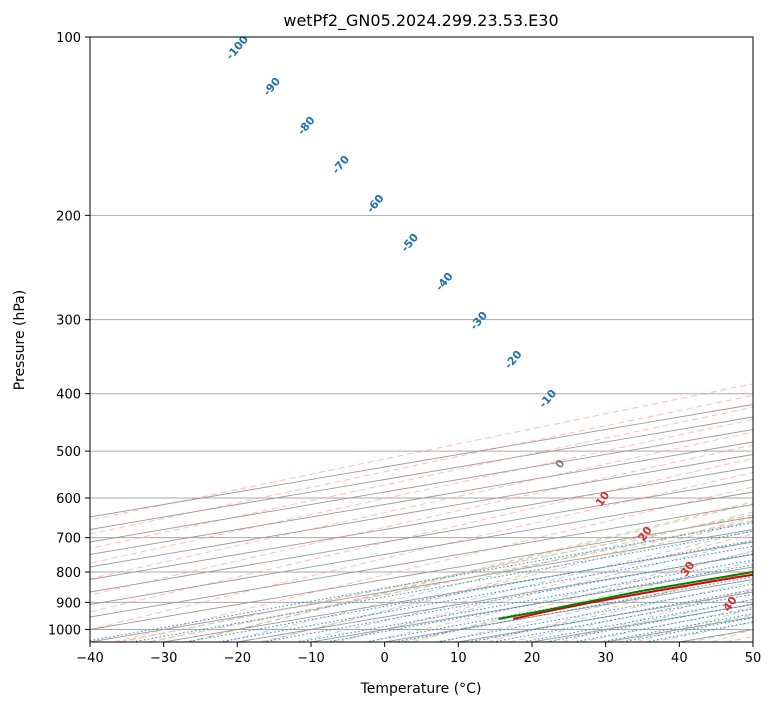  Describe the element at coordinates (532, 658) in the screenshot. I see `x-tick-label: 20` at that location.